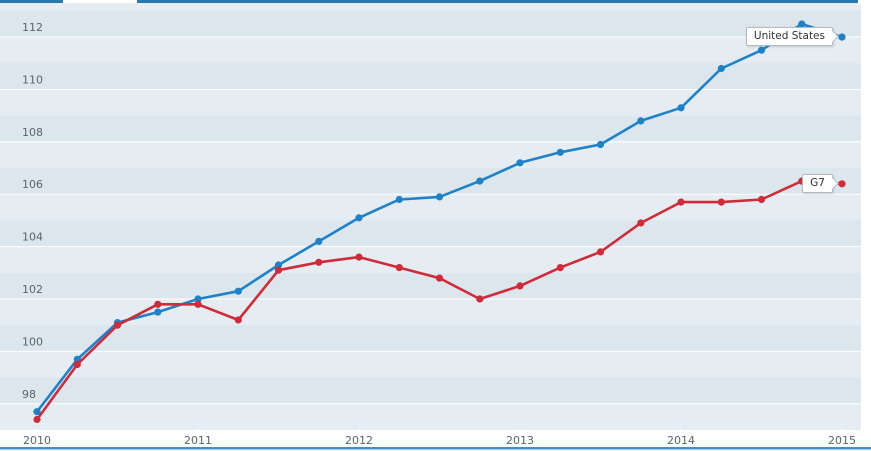  What do you see at coordinates (399, 268) in the screenshot?
I see `data-point-g7-2012-Q2` at bounding box center [399, 268].